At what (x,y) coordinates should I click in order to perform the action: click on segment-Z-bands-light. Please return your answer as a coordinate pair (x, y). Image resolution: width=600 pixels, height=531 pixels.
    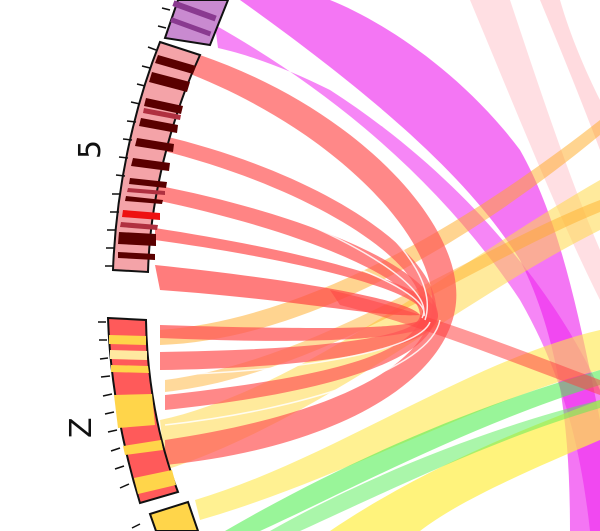
    Looking at the image, I should click on (128, 355).